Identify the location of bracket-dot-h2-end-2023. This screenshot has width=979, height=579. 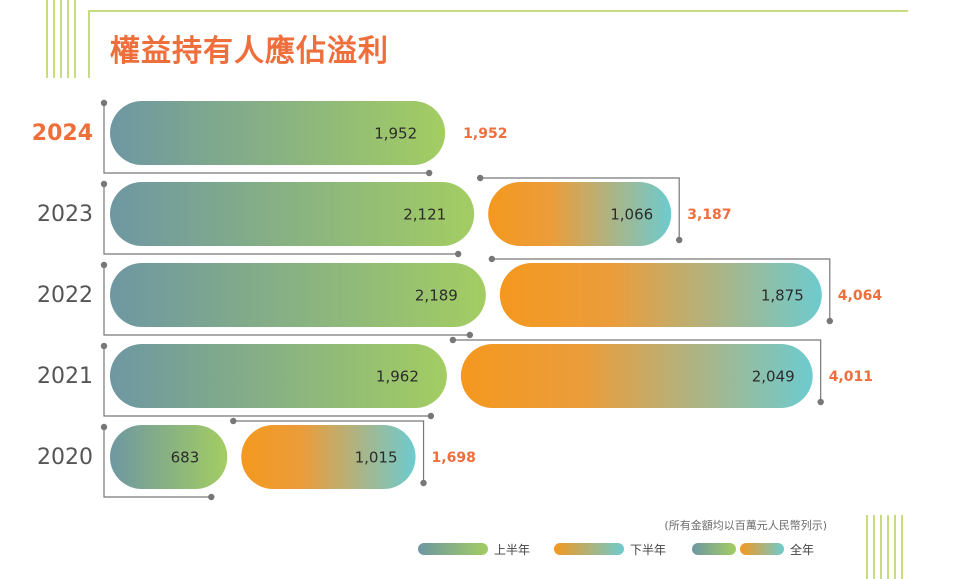
(679, 240).